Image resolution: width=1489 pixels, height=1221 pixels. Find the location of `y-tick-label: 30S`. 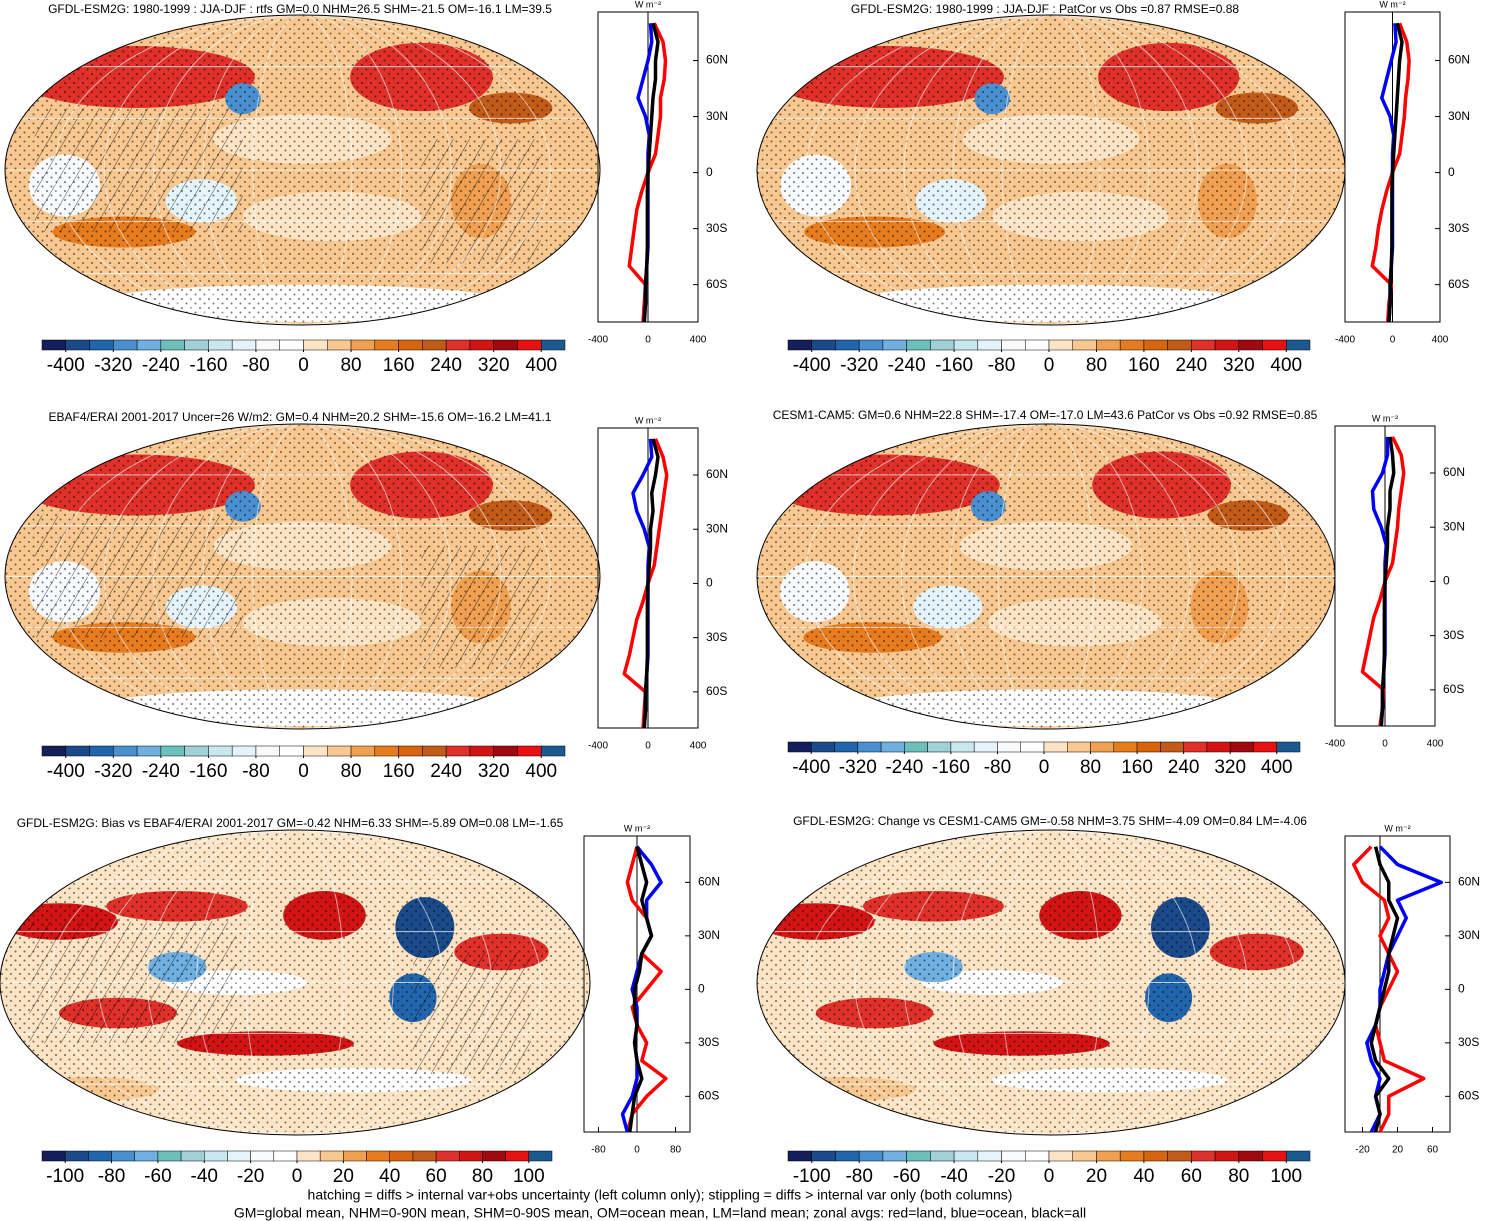

y-tick-label: 30S is located at coordinates (708, 1042).